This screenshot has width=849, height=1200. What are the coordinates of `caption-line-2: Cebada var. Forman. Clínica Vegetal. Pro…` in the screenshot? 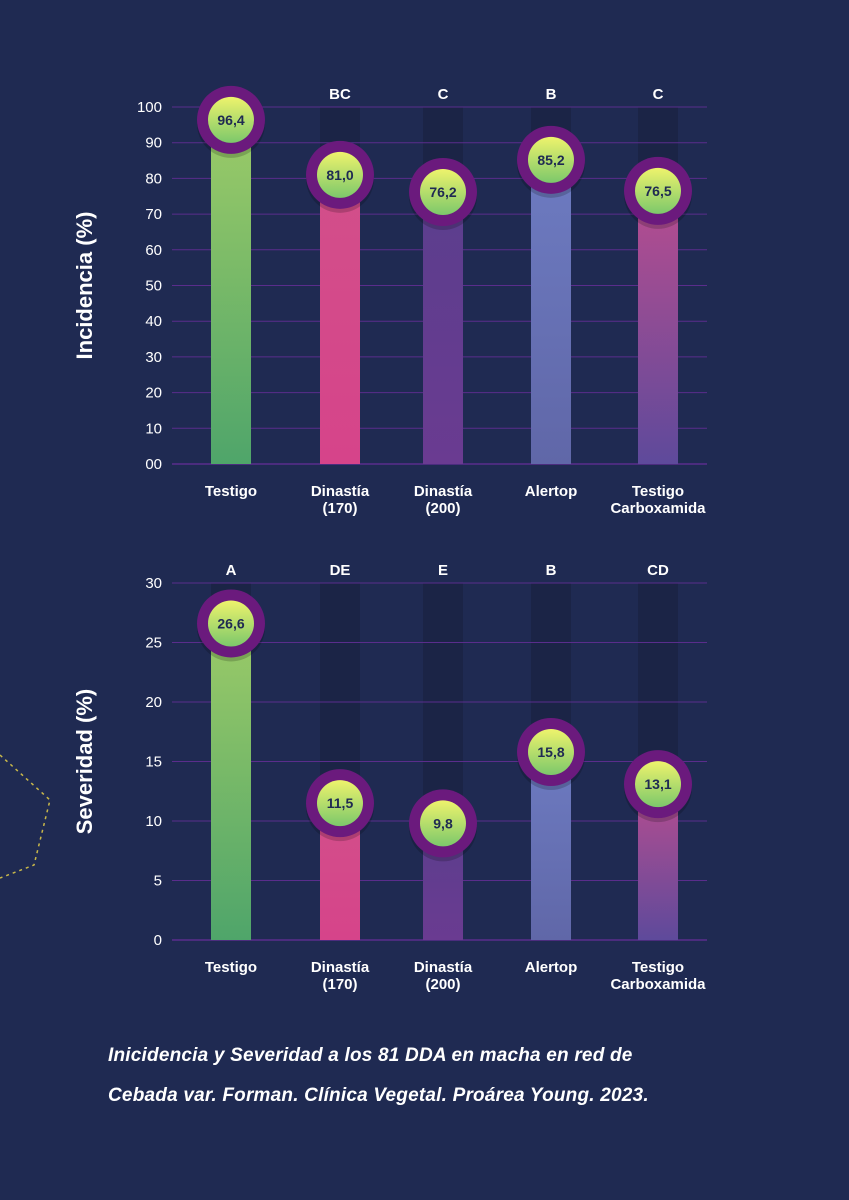 It's located at (378, 1095).